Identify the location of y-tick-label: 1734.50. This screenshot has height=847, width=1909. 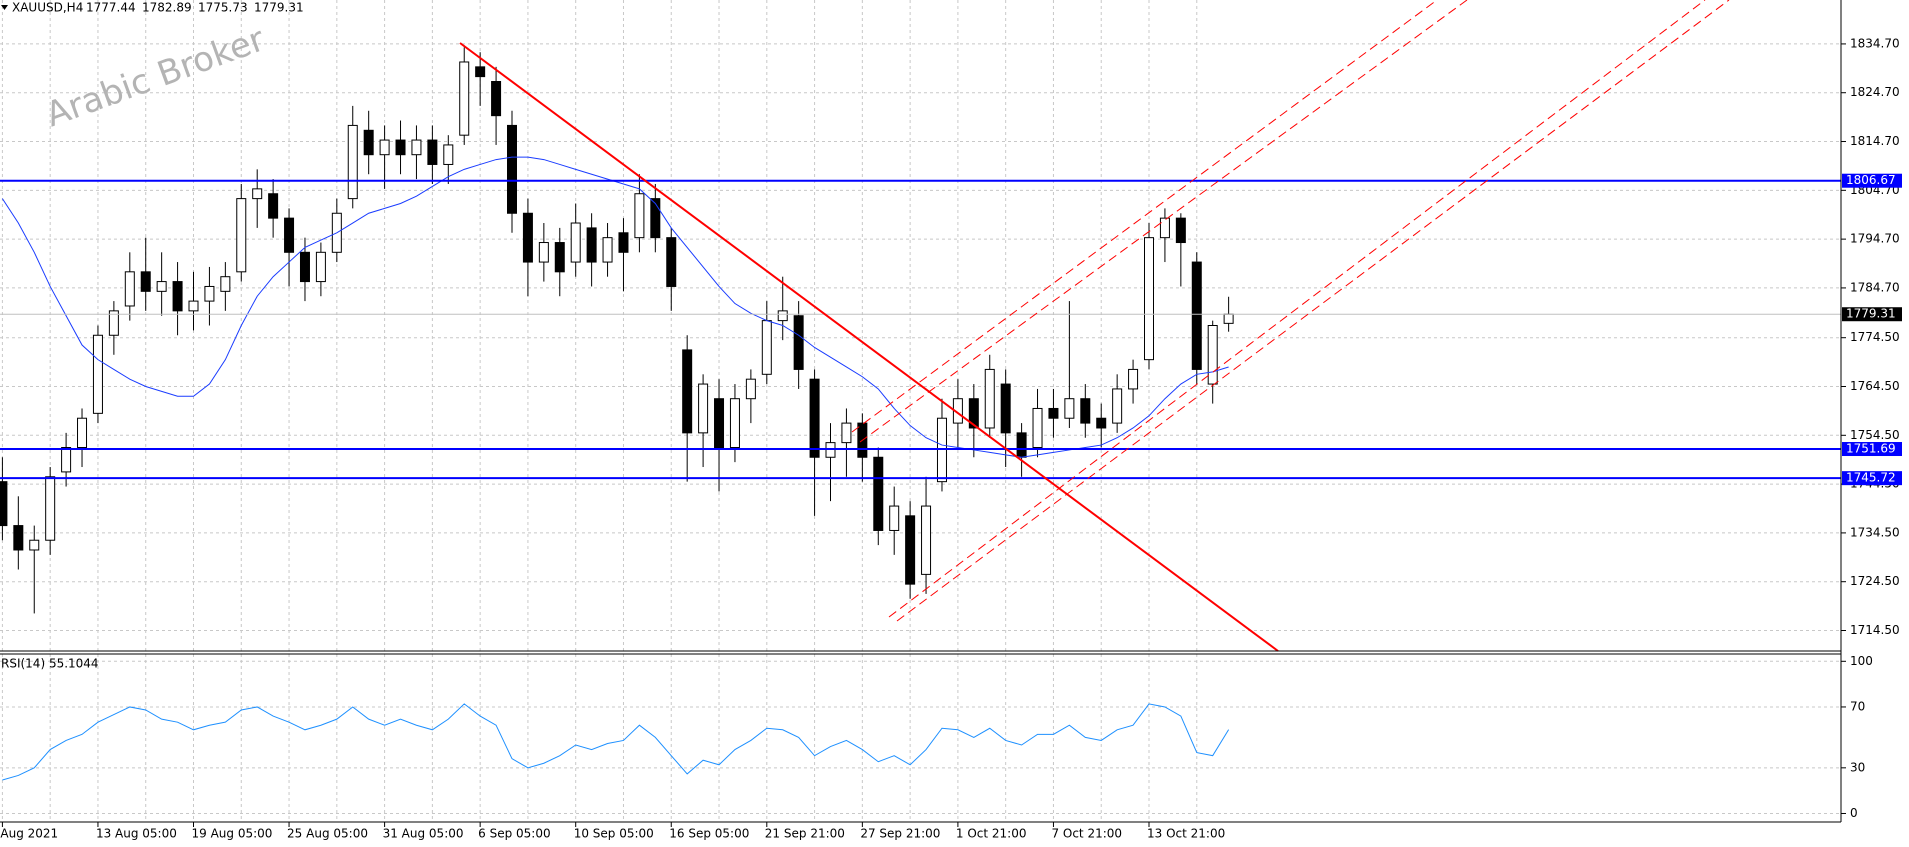
(1875, 532).